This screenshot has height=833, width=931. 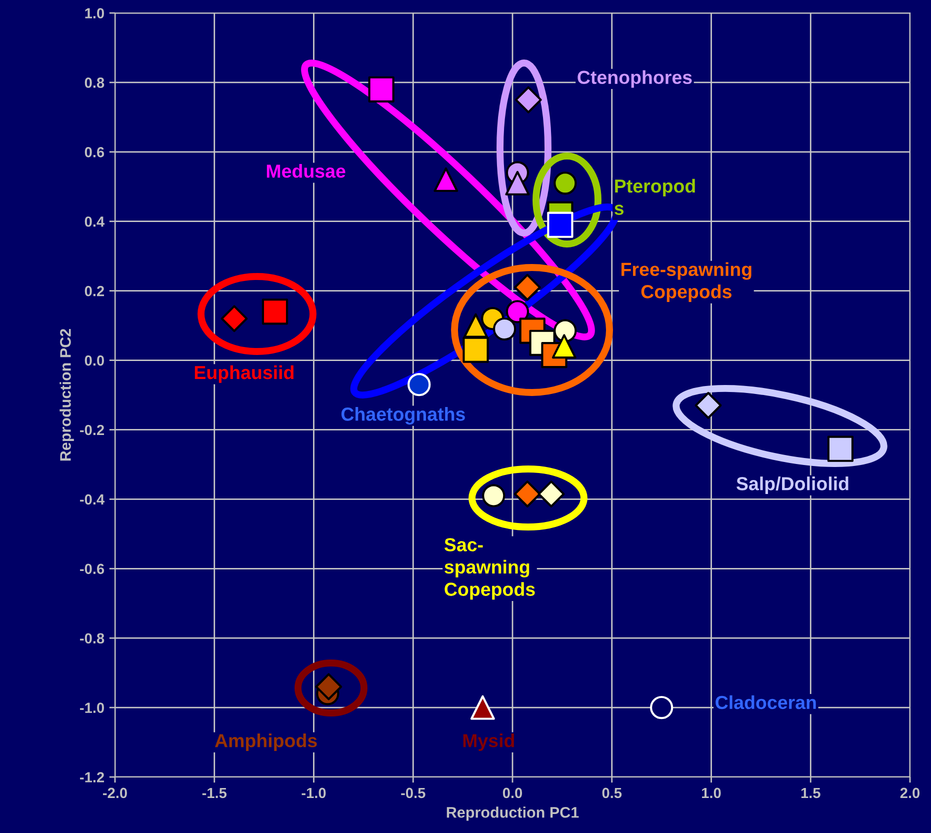 I want to click on x-tick-label: -0.5, so click(x=413, y=793).